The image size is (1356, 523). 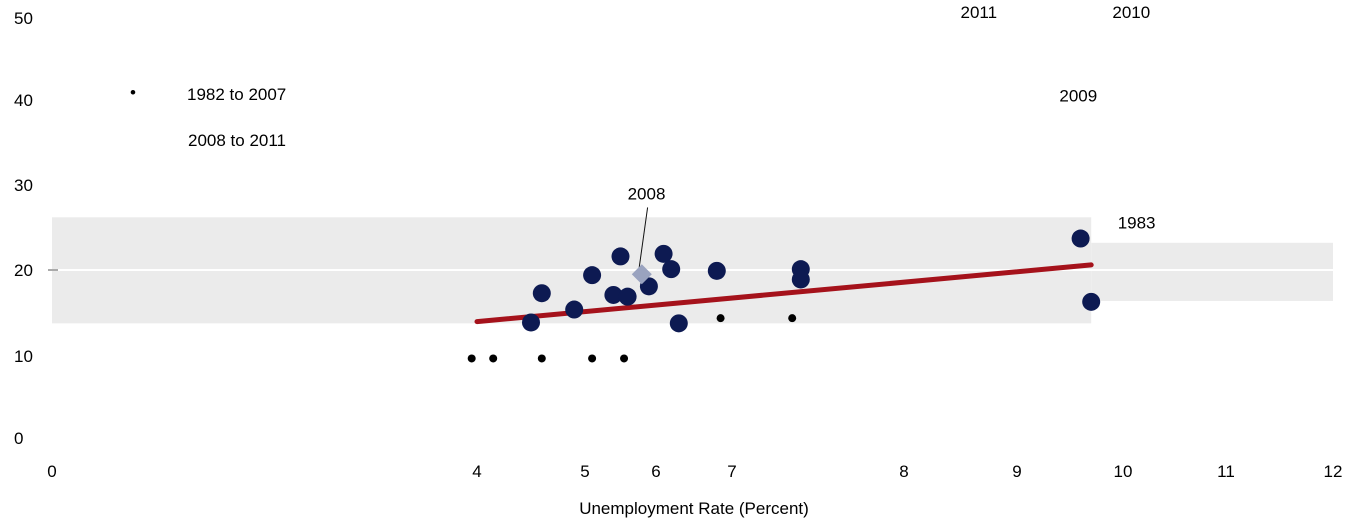 I want to click on y-tick-label-40: 40, so click(x=23, y=100).